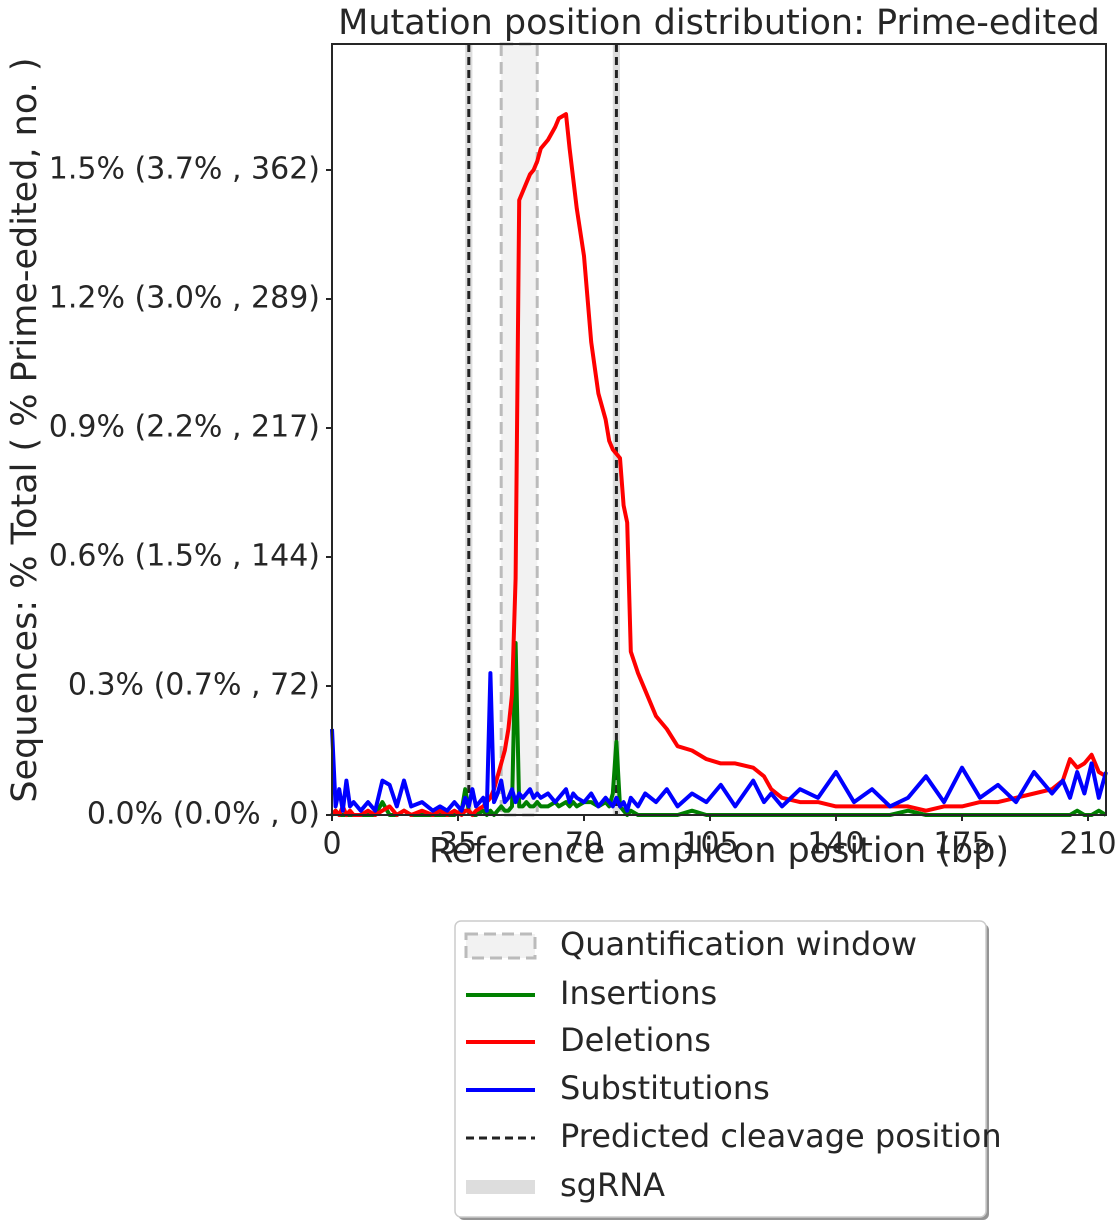  I want to click on y-tick-label: 1.2% (3.0% , 289), so click(184, 297).